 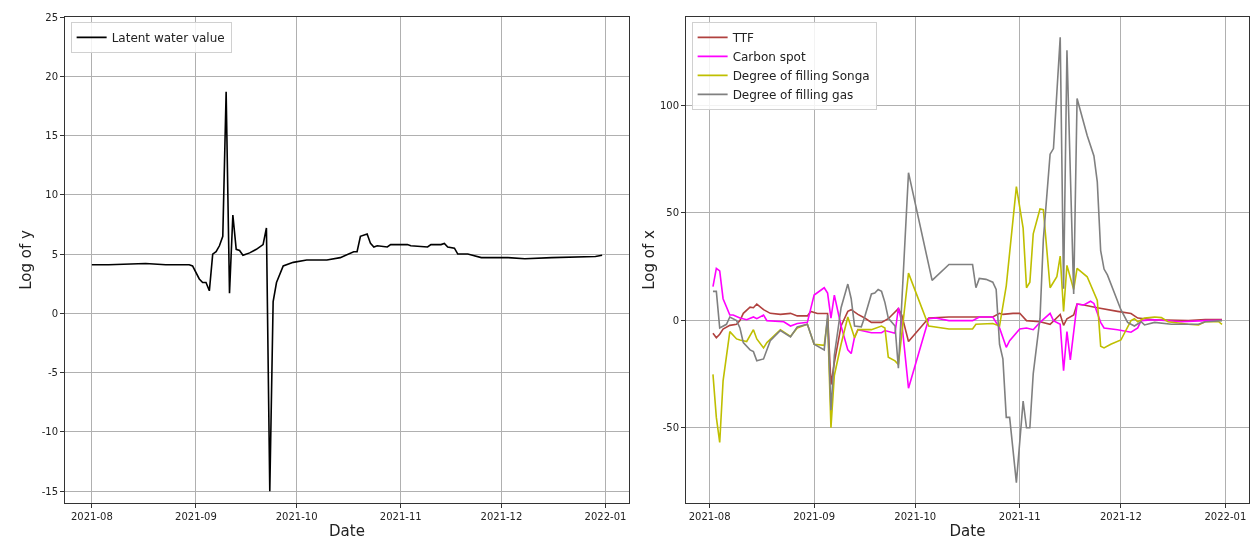 I want to click on y-tick-label: 20, so click(x=51, y=76).